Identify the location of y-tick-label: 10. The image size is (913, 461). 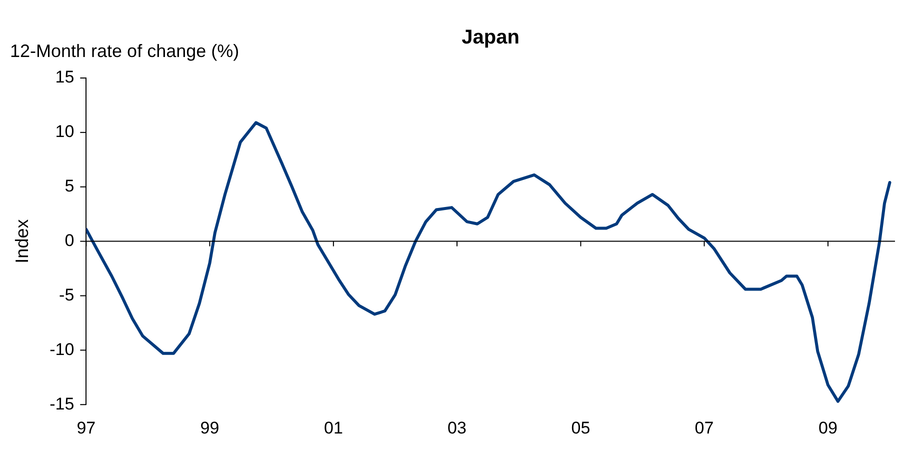
(64, 132).